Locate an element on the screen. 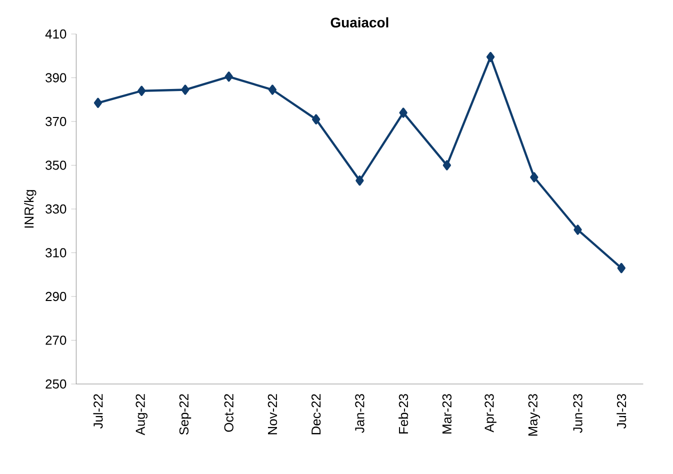  x-tick-label: Nov-22 is located at coordinates (273, 414).